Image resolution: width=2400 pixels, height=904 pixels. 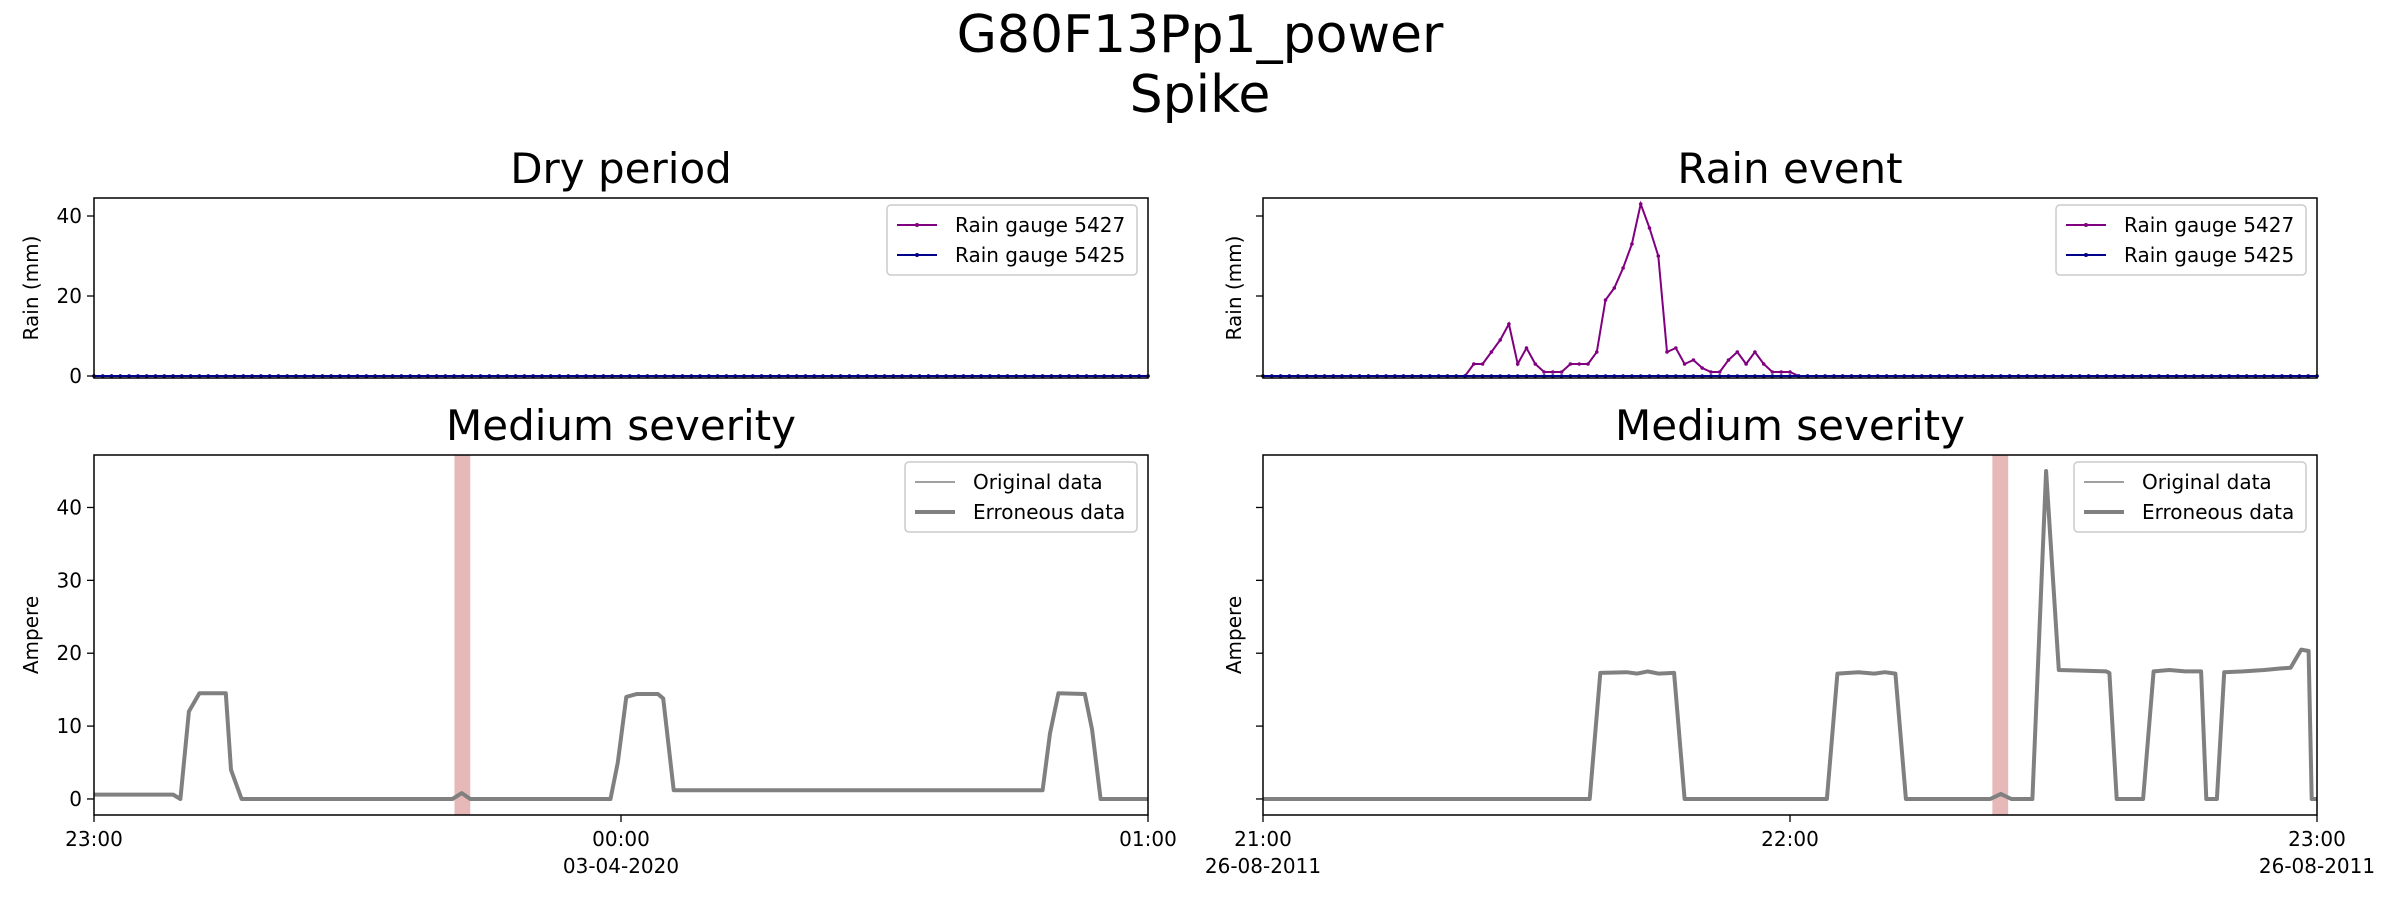 What do you see at coordinates (69, 726) in the screenshot?
I see `y-tick-label: 10` at bounding box center [69, 726].